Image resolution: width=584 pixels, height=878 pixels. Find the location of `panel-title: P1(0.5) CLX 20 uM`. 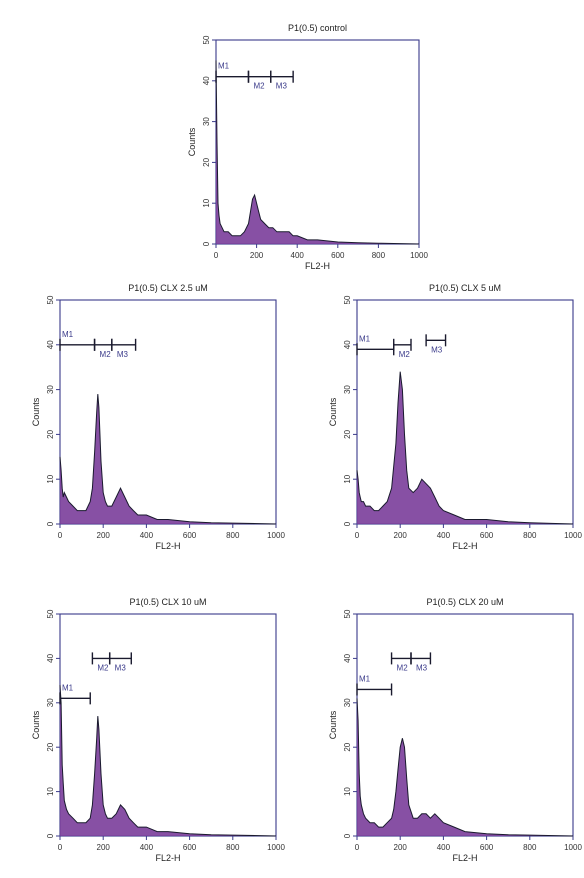

panel-title: P1(0.5) CLX 20 uM is located at coordinates (464, 602).